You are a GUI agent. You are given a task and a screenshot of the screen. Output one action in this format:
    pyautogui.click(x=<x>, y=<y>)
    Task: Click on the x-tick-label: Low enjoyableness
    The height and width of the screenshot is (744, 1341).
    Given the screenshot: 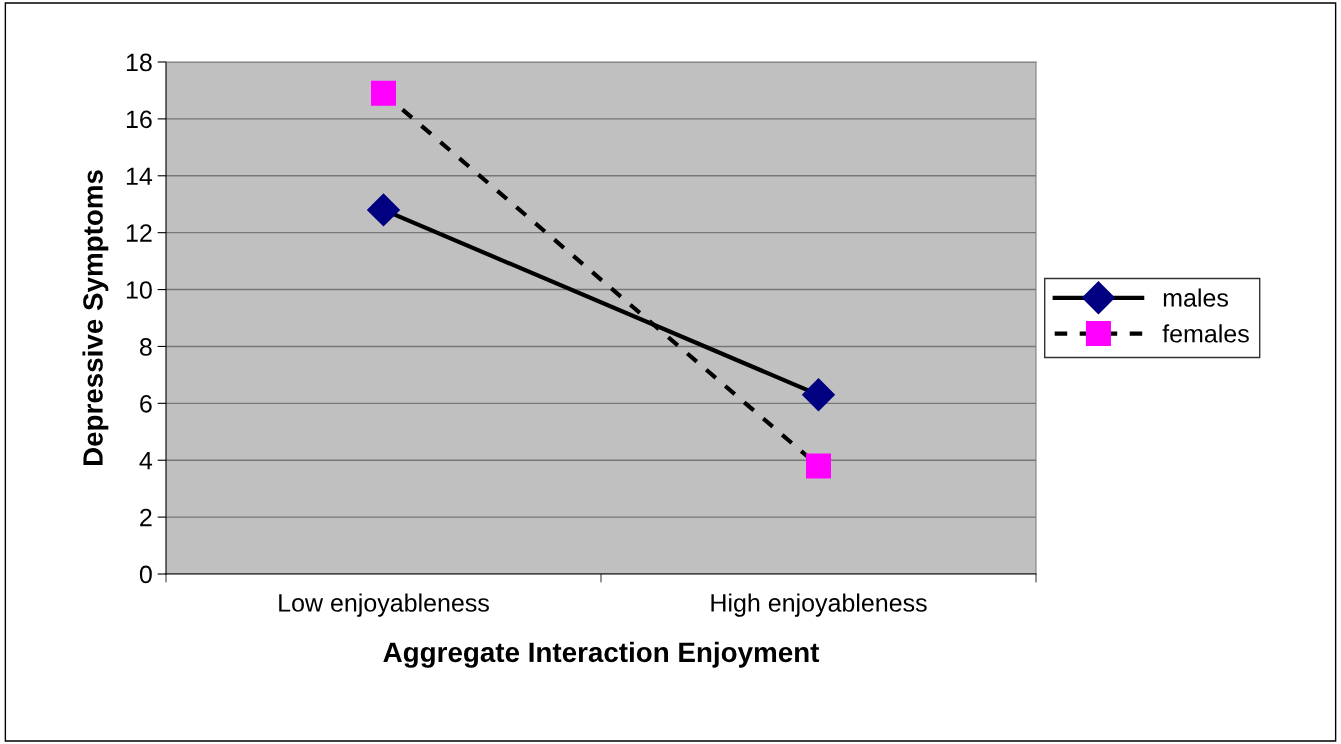 What is the action you would take?
    pyautogui.click(x=384, y=605)
    